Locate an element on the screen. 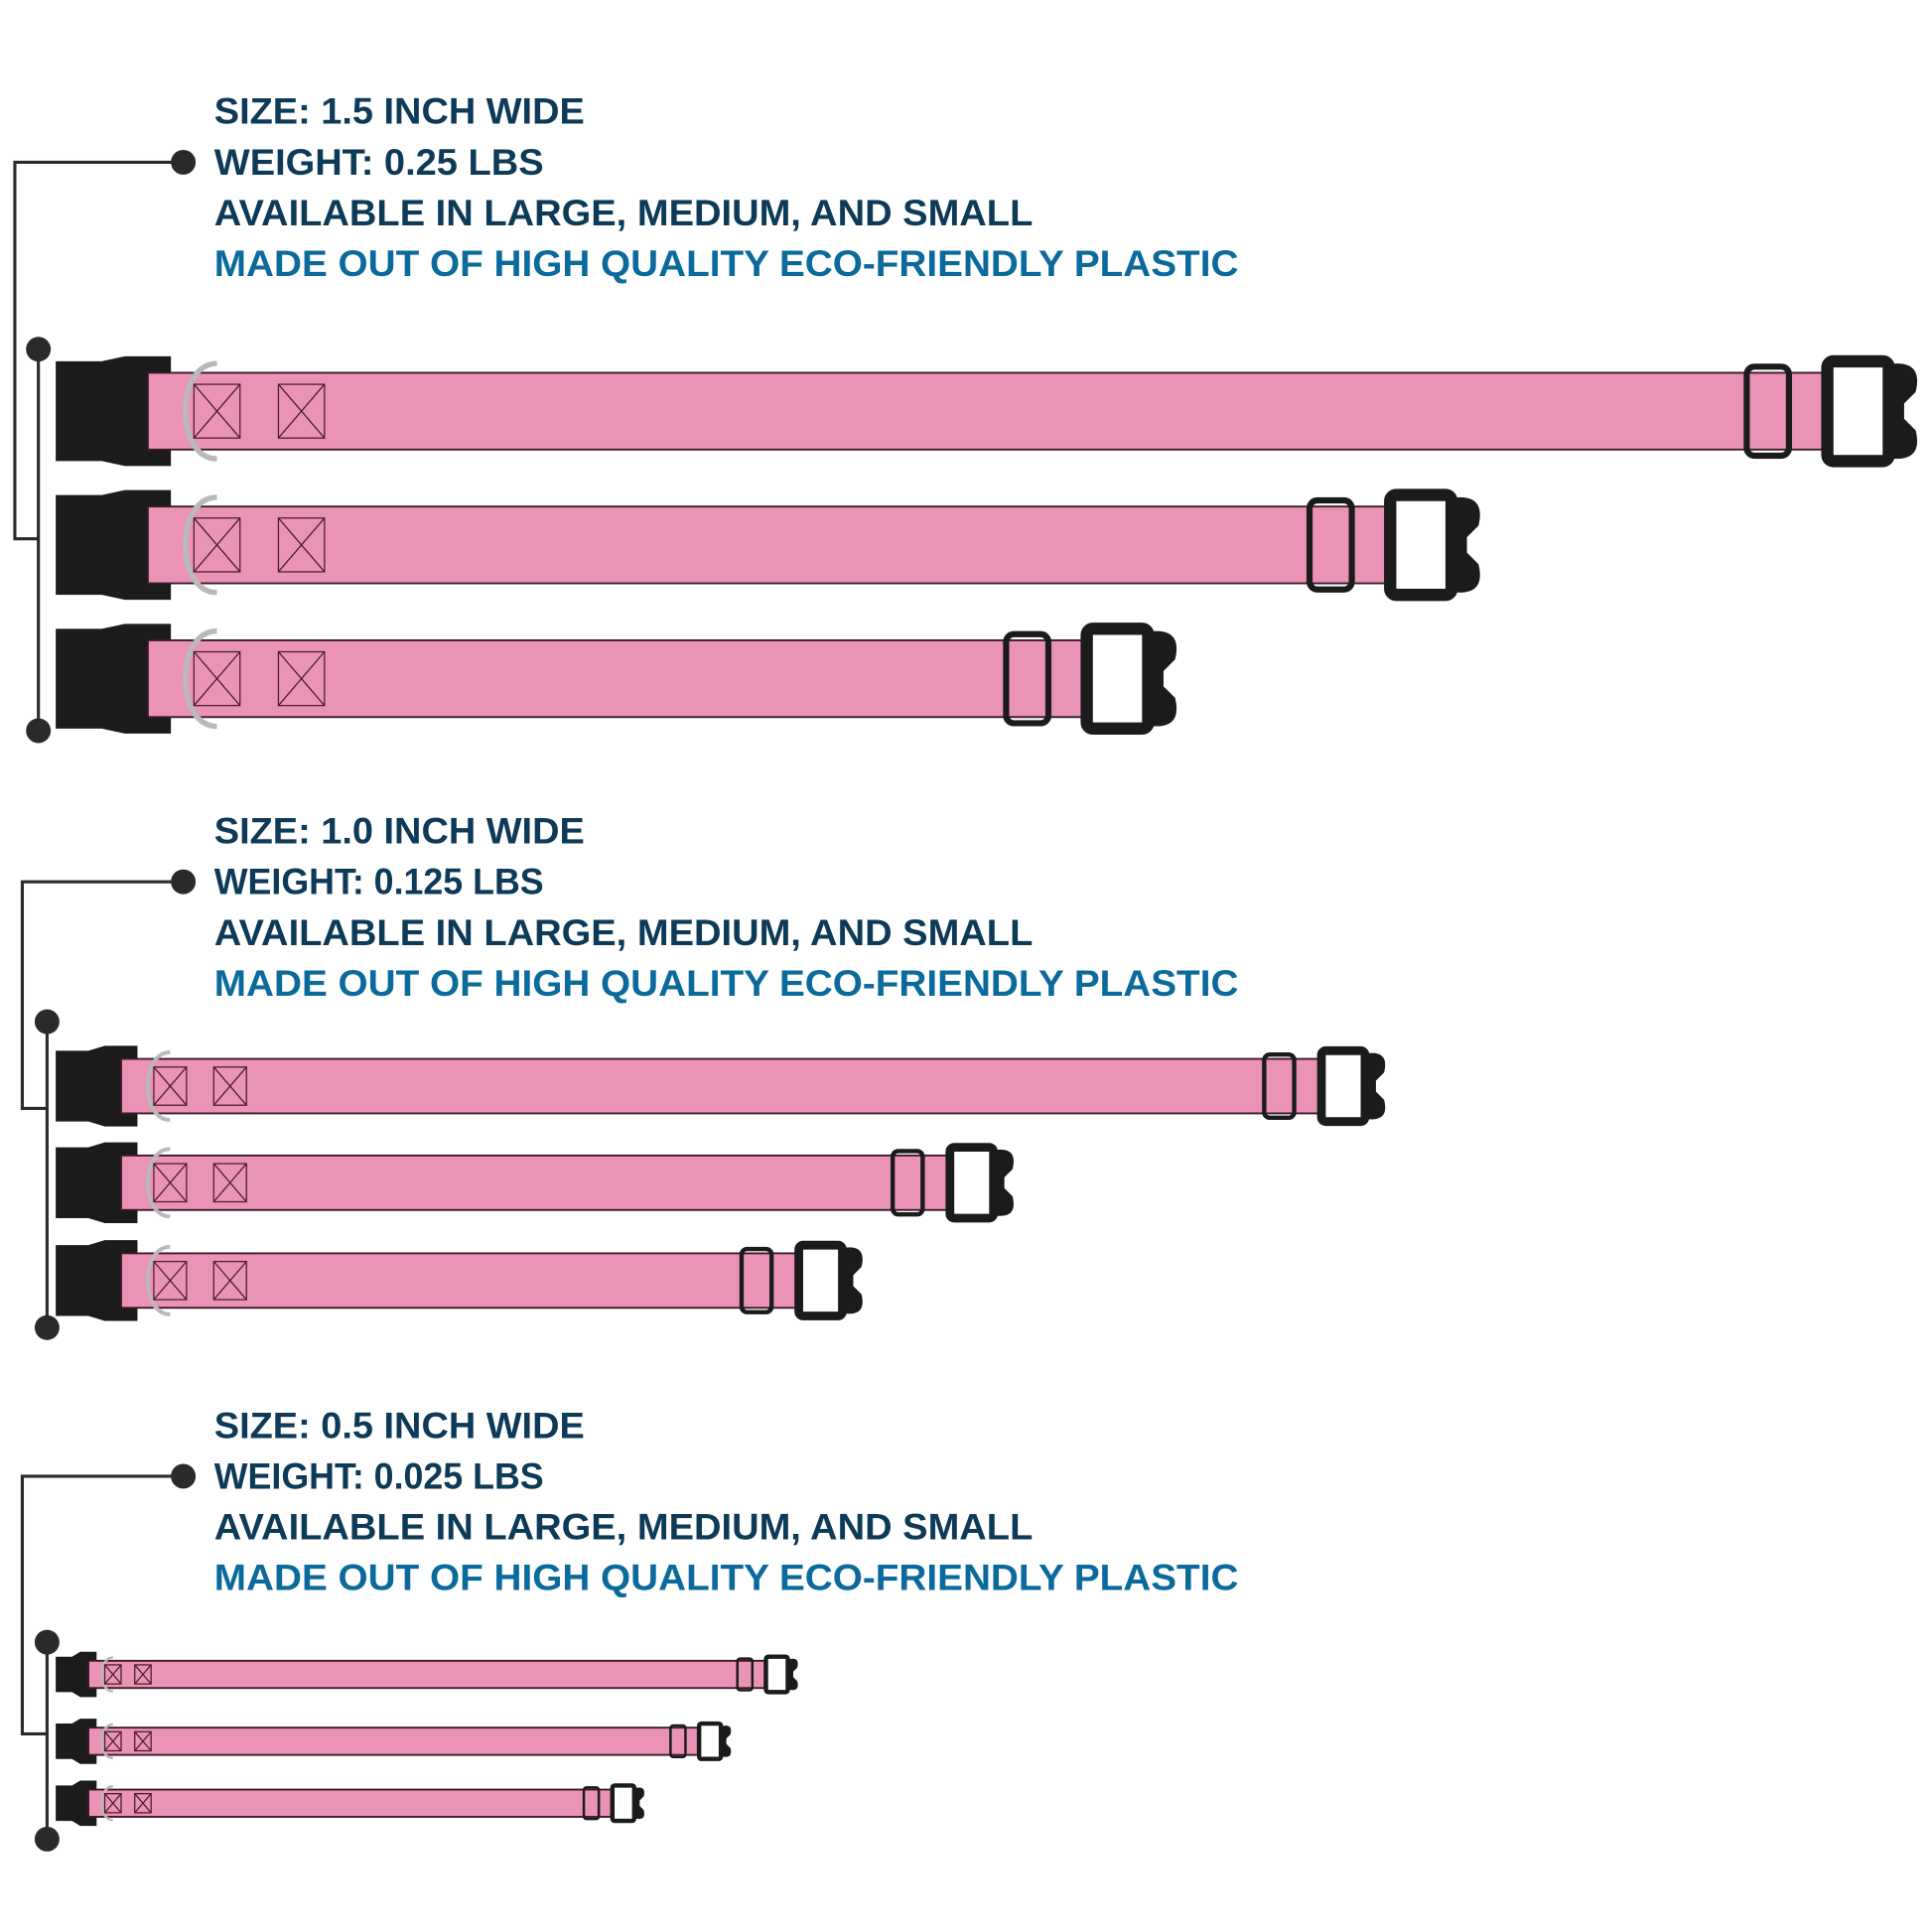 The height and width of the screenshot is (1932, 1932). collar-small is located at coordinates (460, 1281).